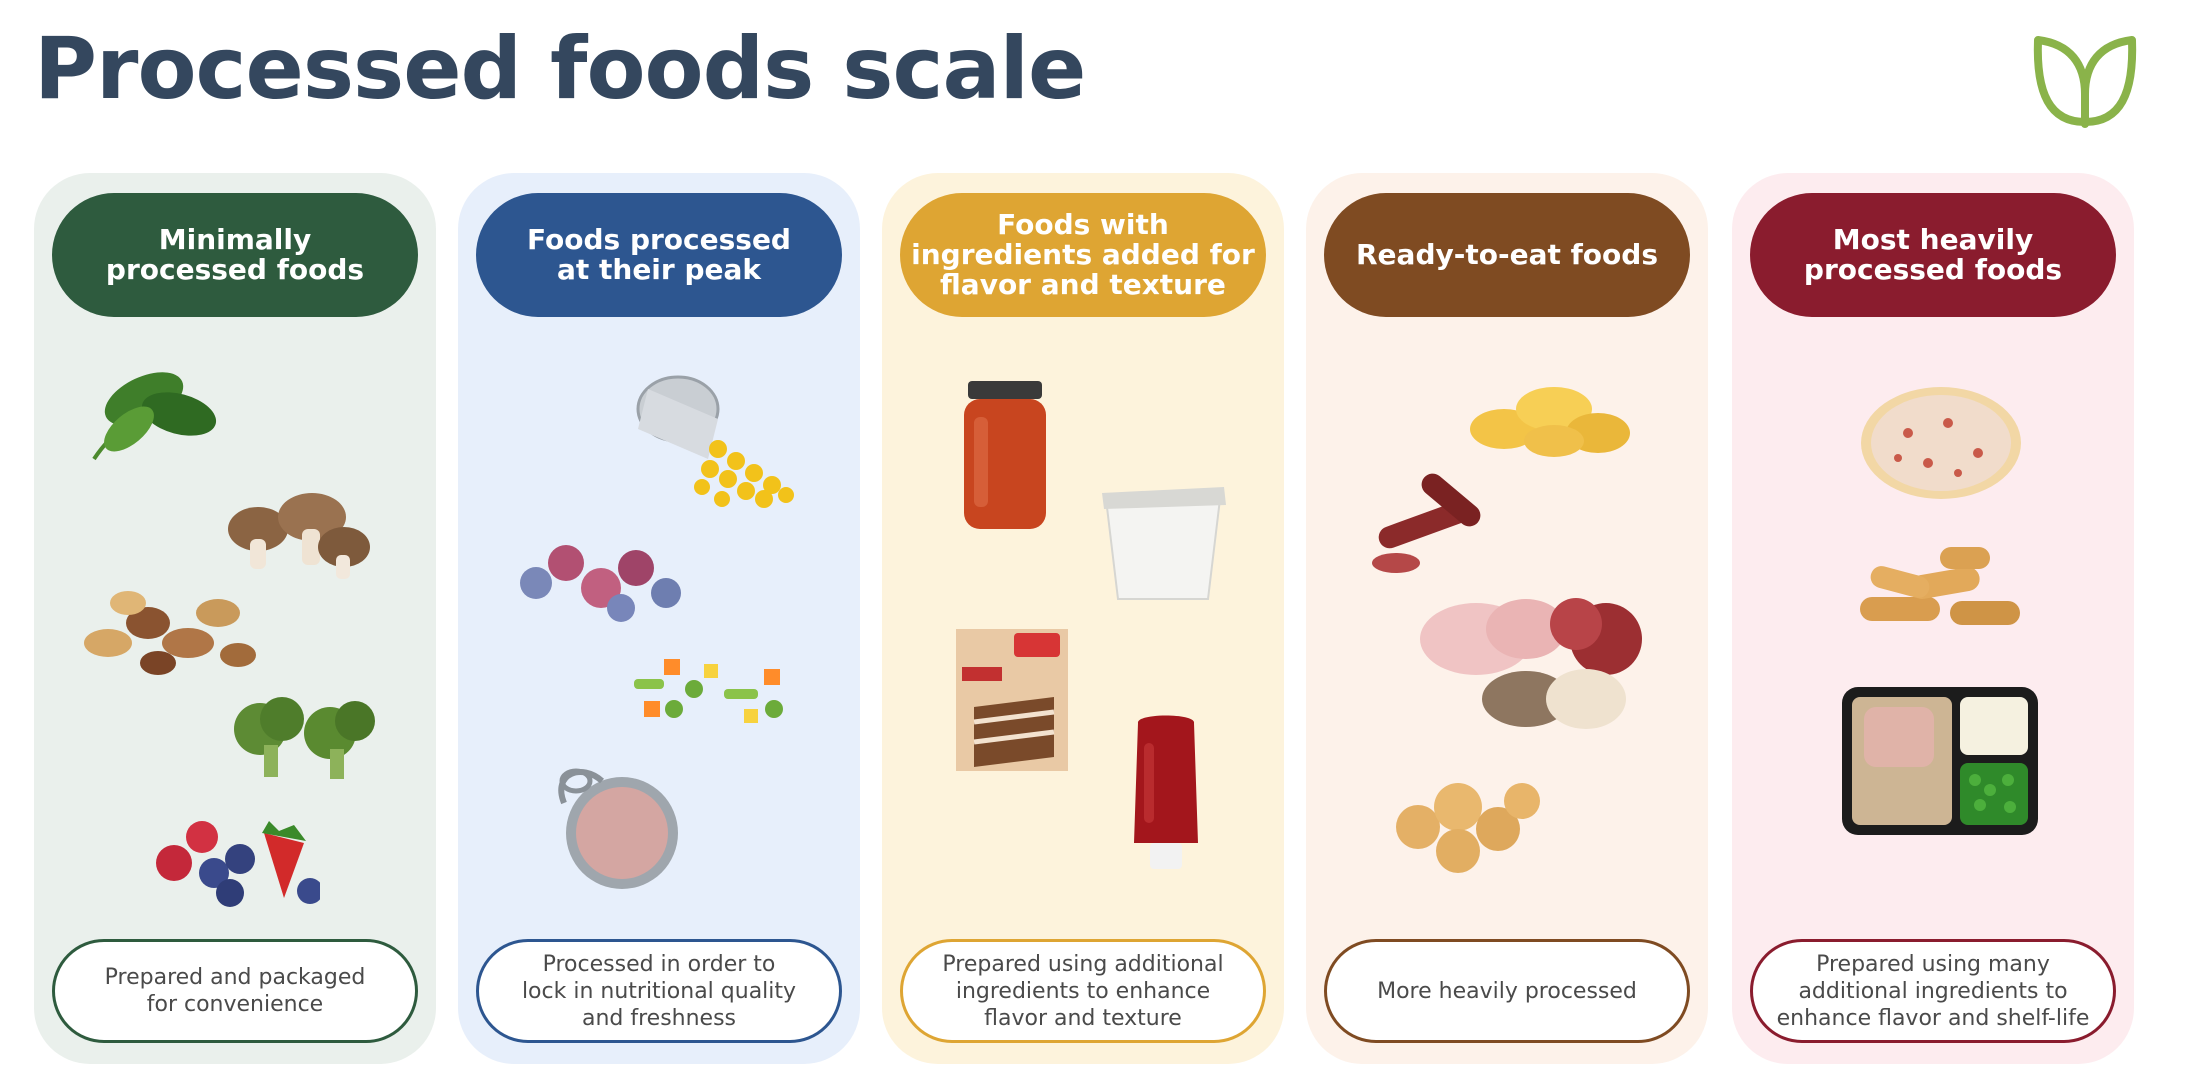 Image resolution: width=2188 pixels, height=1082 pixels. I want to click on category-description-minimal: Prepared and packaged for convenience, so click(235, 991).